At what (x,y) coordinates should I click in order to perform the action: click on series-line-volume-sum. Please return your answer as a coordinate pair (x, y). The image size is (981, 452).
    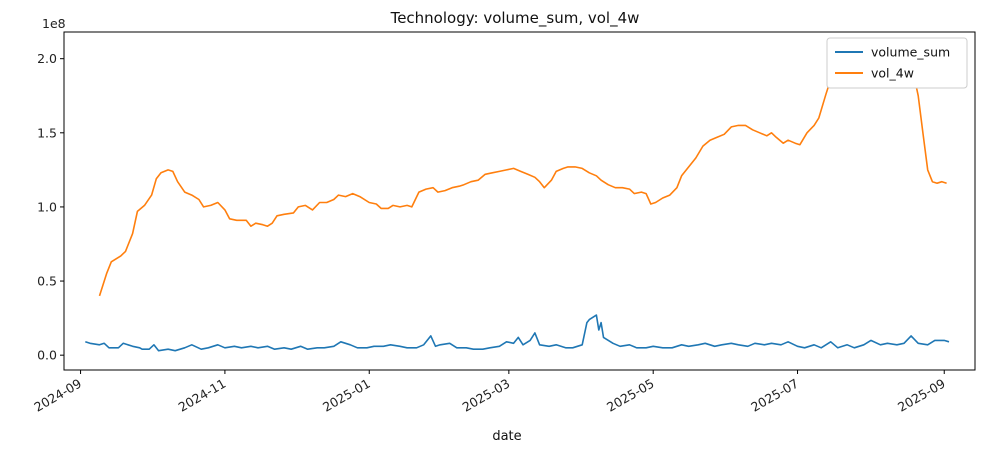
    Looking at the image, I should click on (517, 333).